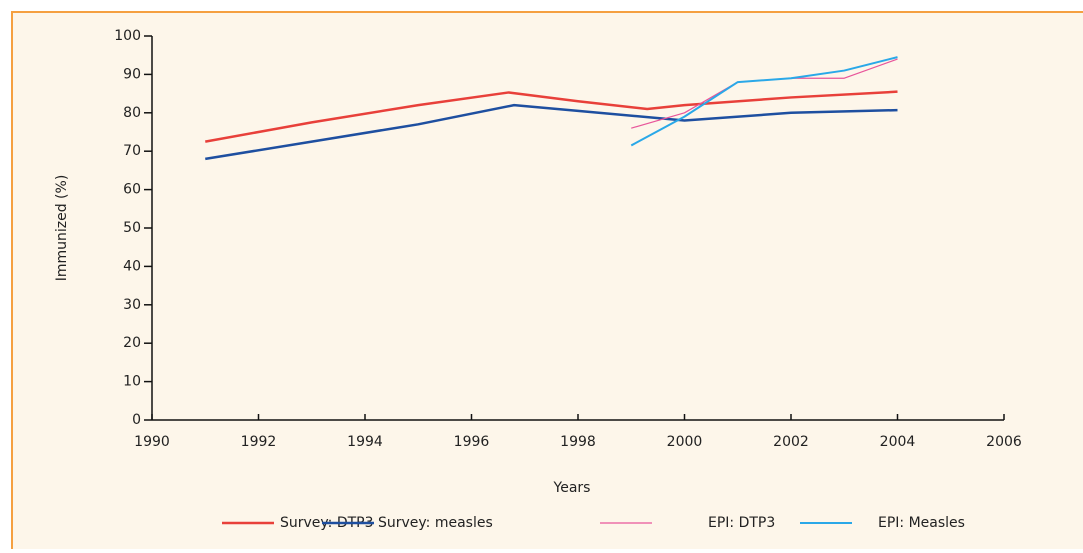 This screenshot has height=553, width=1083. What do you see at coordinates (921, 523) in the screenshot?
I see `legend-label: EPI: Measles` at bounding box center [921, 523].